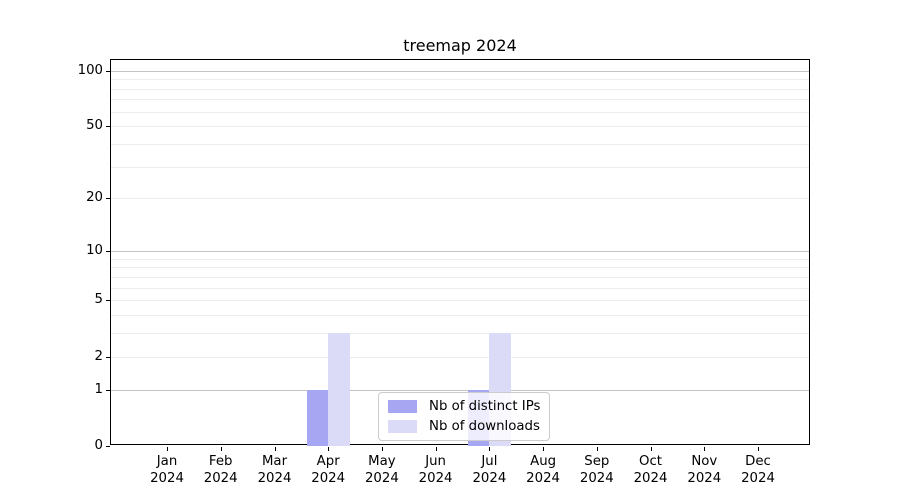 The image size is (900, 500). Describe the element at coordinates (704, 461) in the screenshot. I see `x-tick-label-month: Nov` at that location.